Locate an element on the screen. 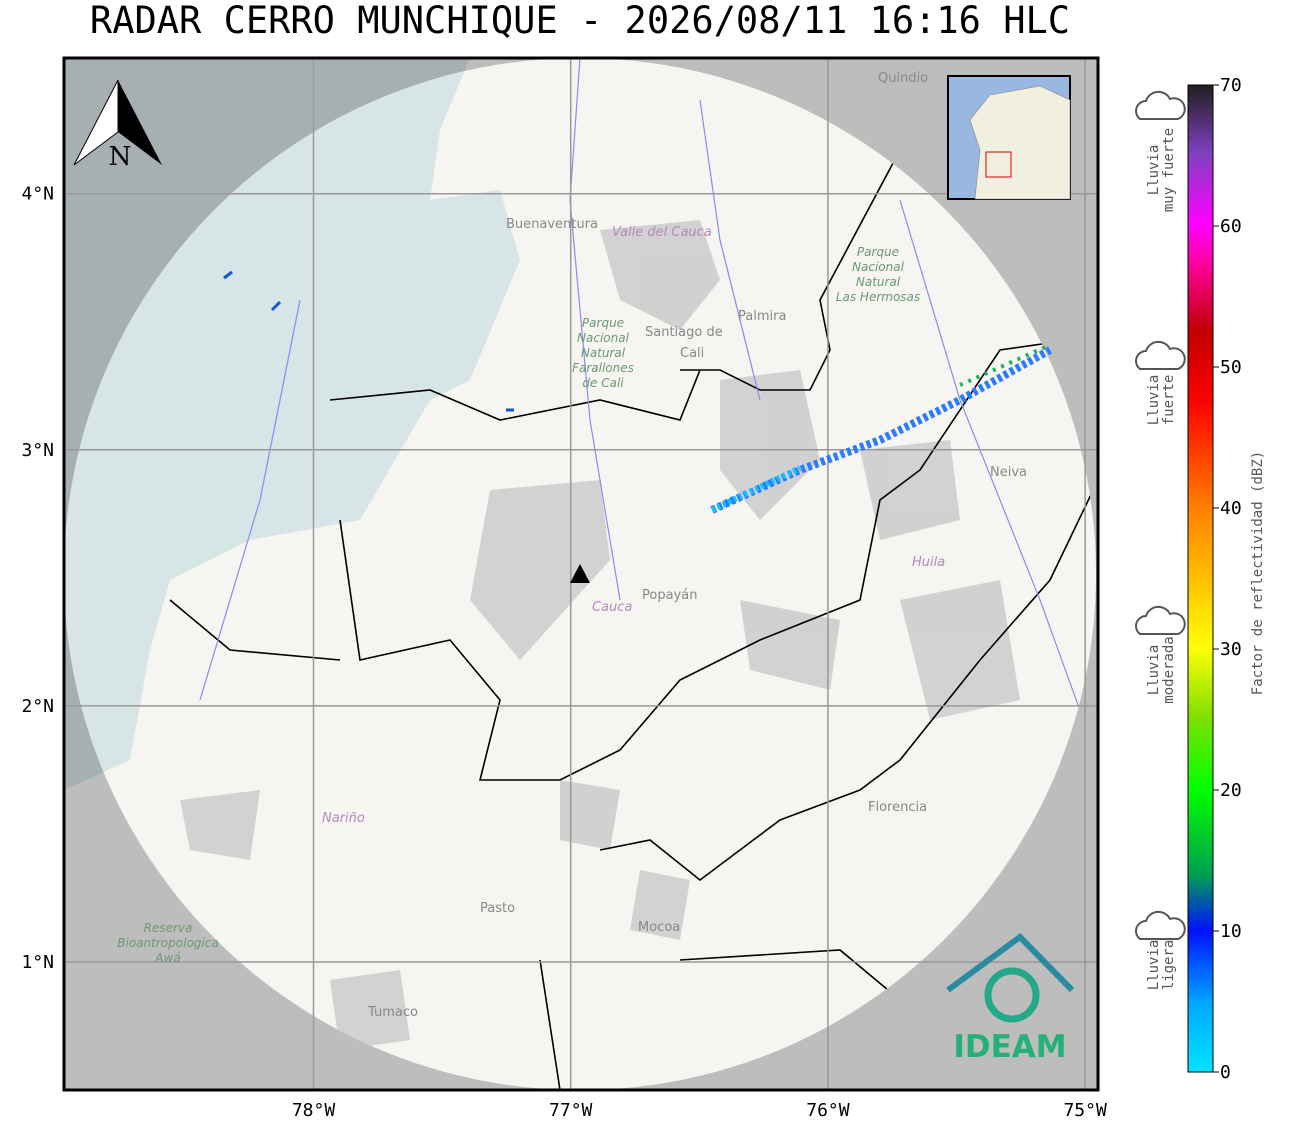  park-label: Las Hermosas is located at coordinates (878, 297).